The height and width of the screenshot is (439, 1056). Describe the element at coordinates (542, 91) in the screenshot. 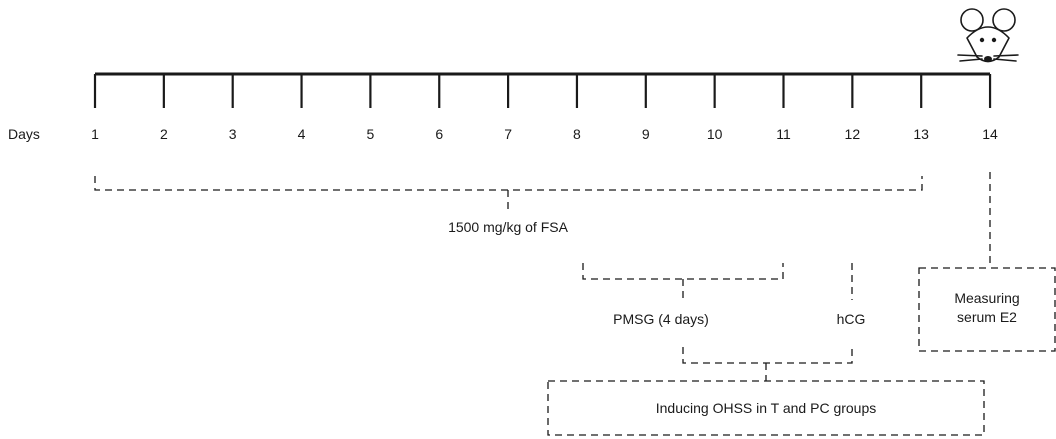

I see `day-ticks` at that location.